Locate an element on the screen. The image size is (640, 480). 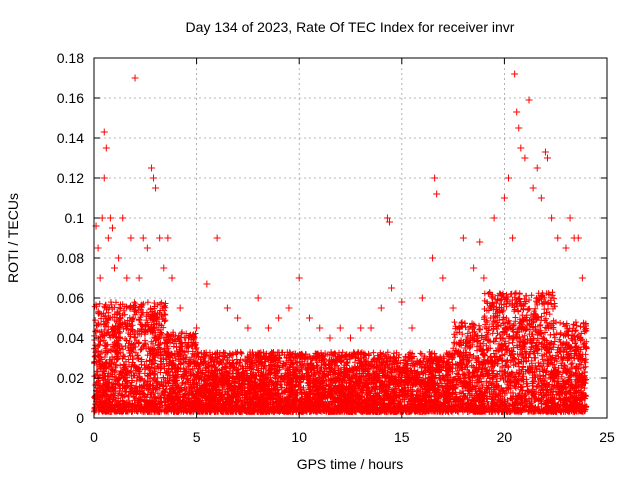
y-tick-label: 0.06 is located at coordinates (70, 298).